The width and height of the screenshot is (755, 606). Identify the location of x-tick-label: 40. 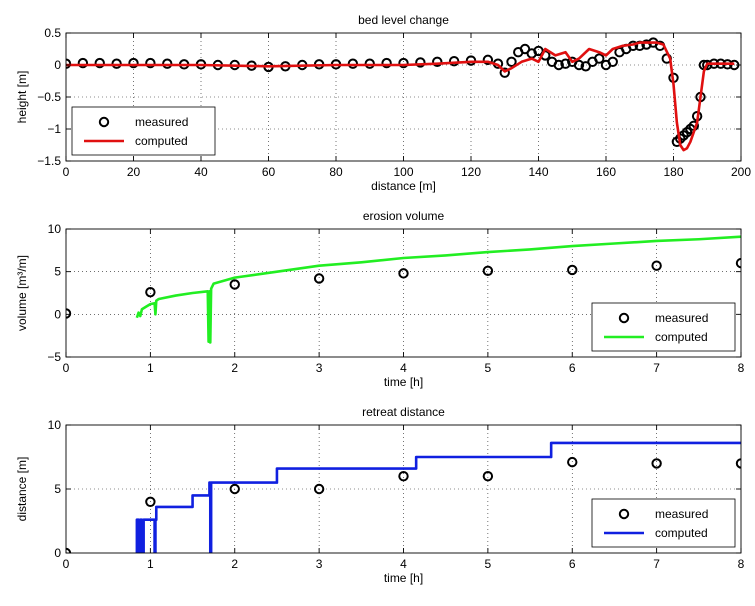
(201, 172).